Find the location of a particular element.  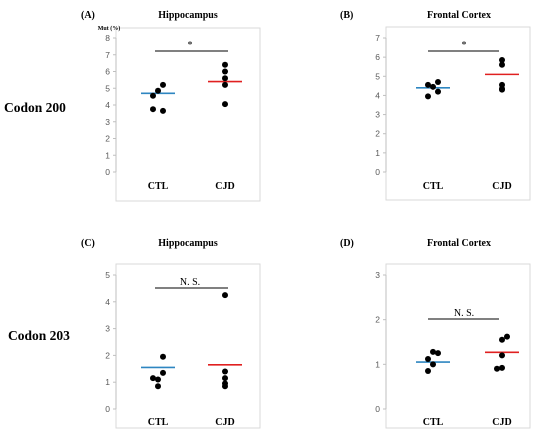

panel-d-y-tick-label-1: 1 is located at coordinates (377, 364).